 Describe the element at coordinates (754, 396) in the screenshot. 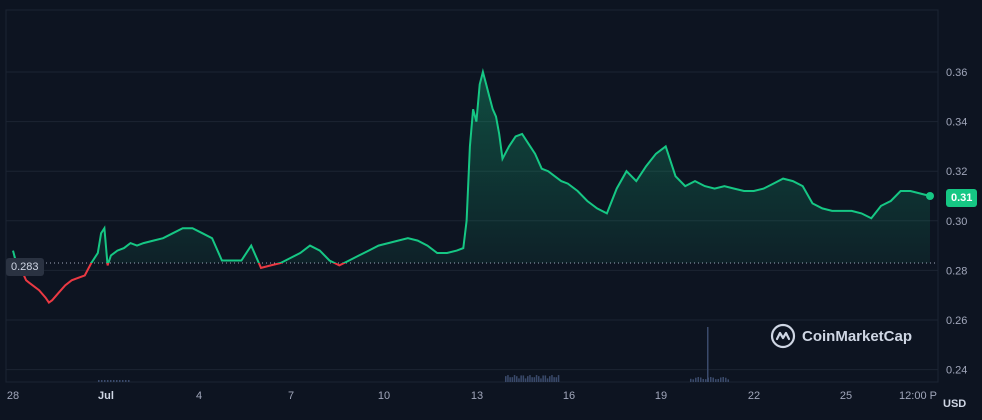

I see `x-tick-label: 22` at that location.